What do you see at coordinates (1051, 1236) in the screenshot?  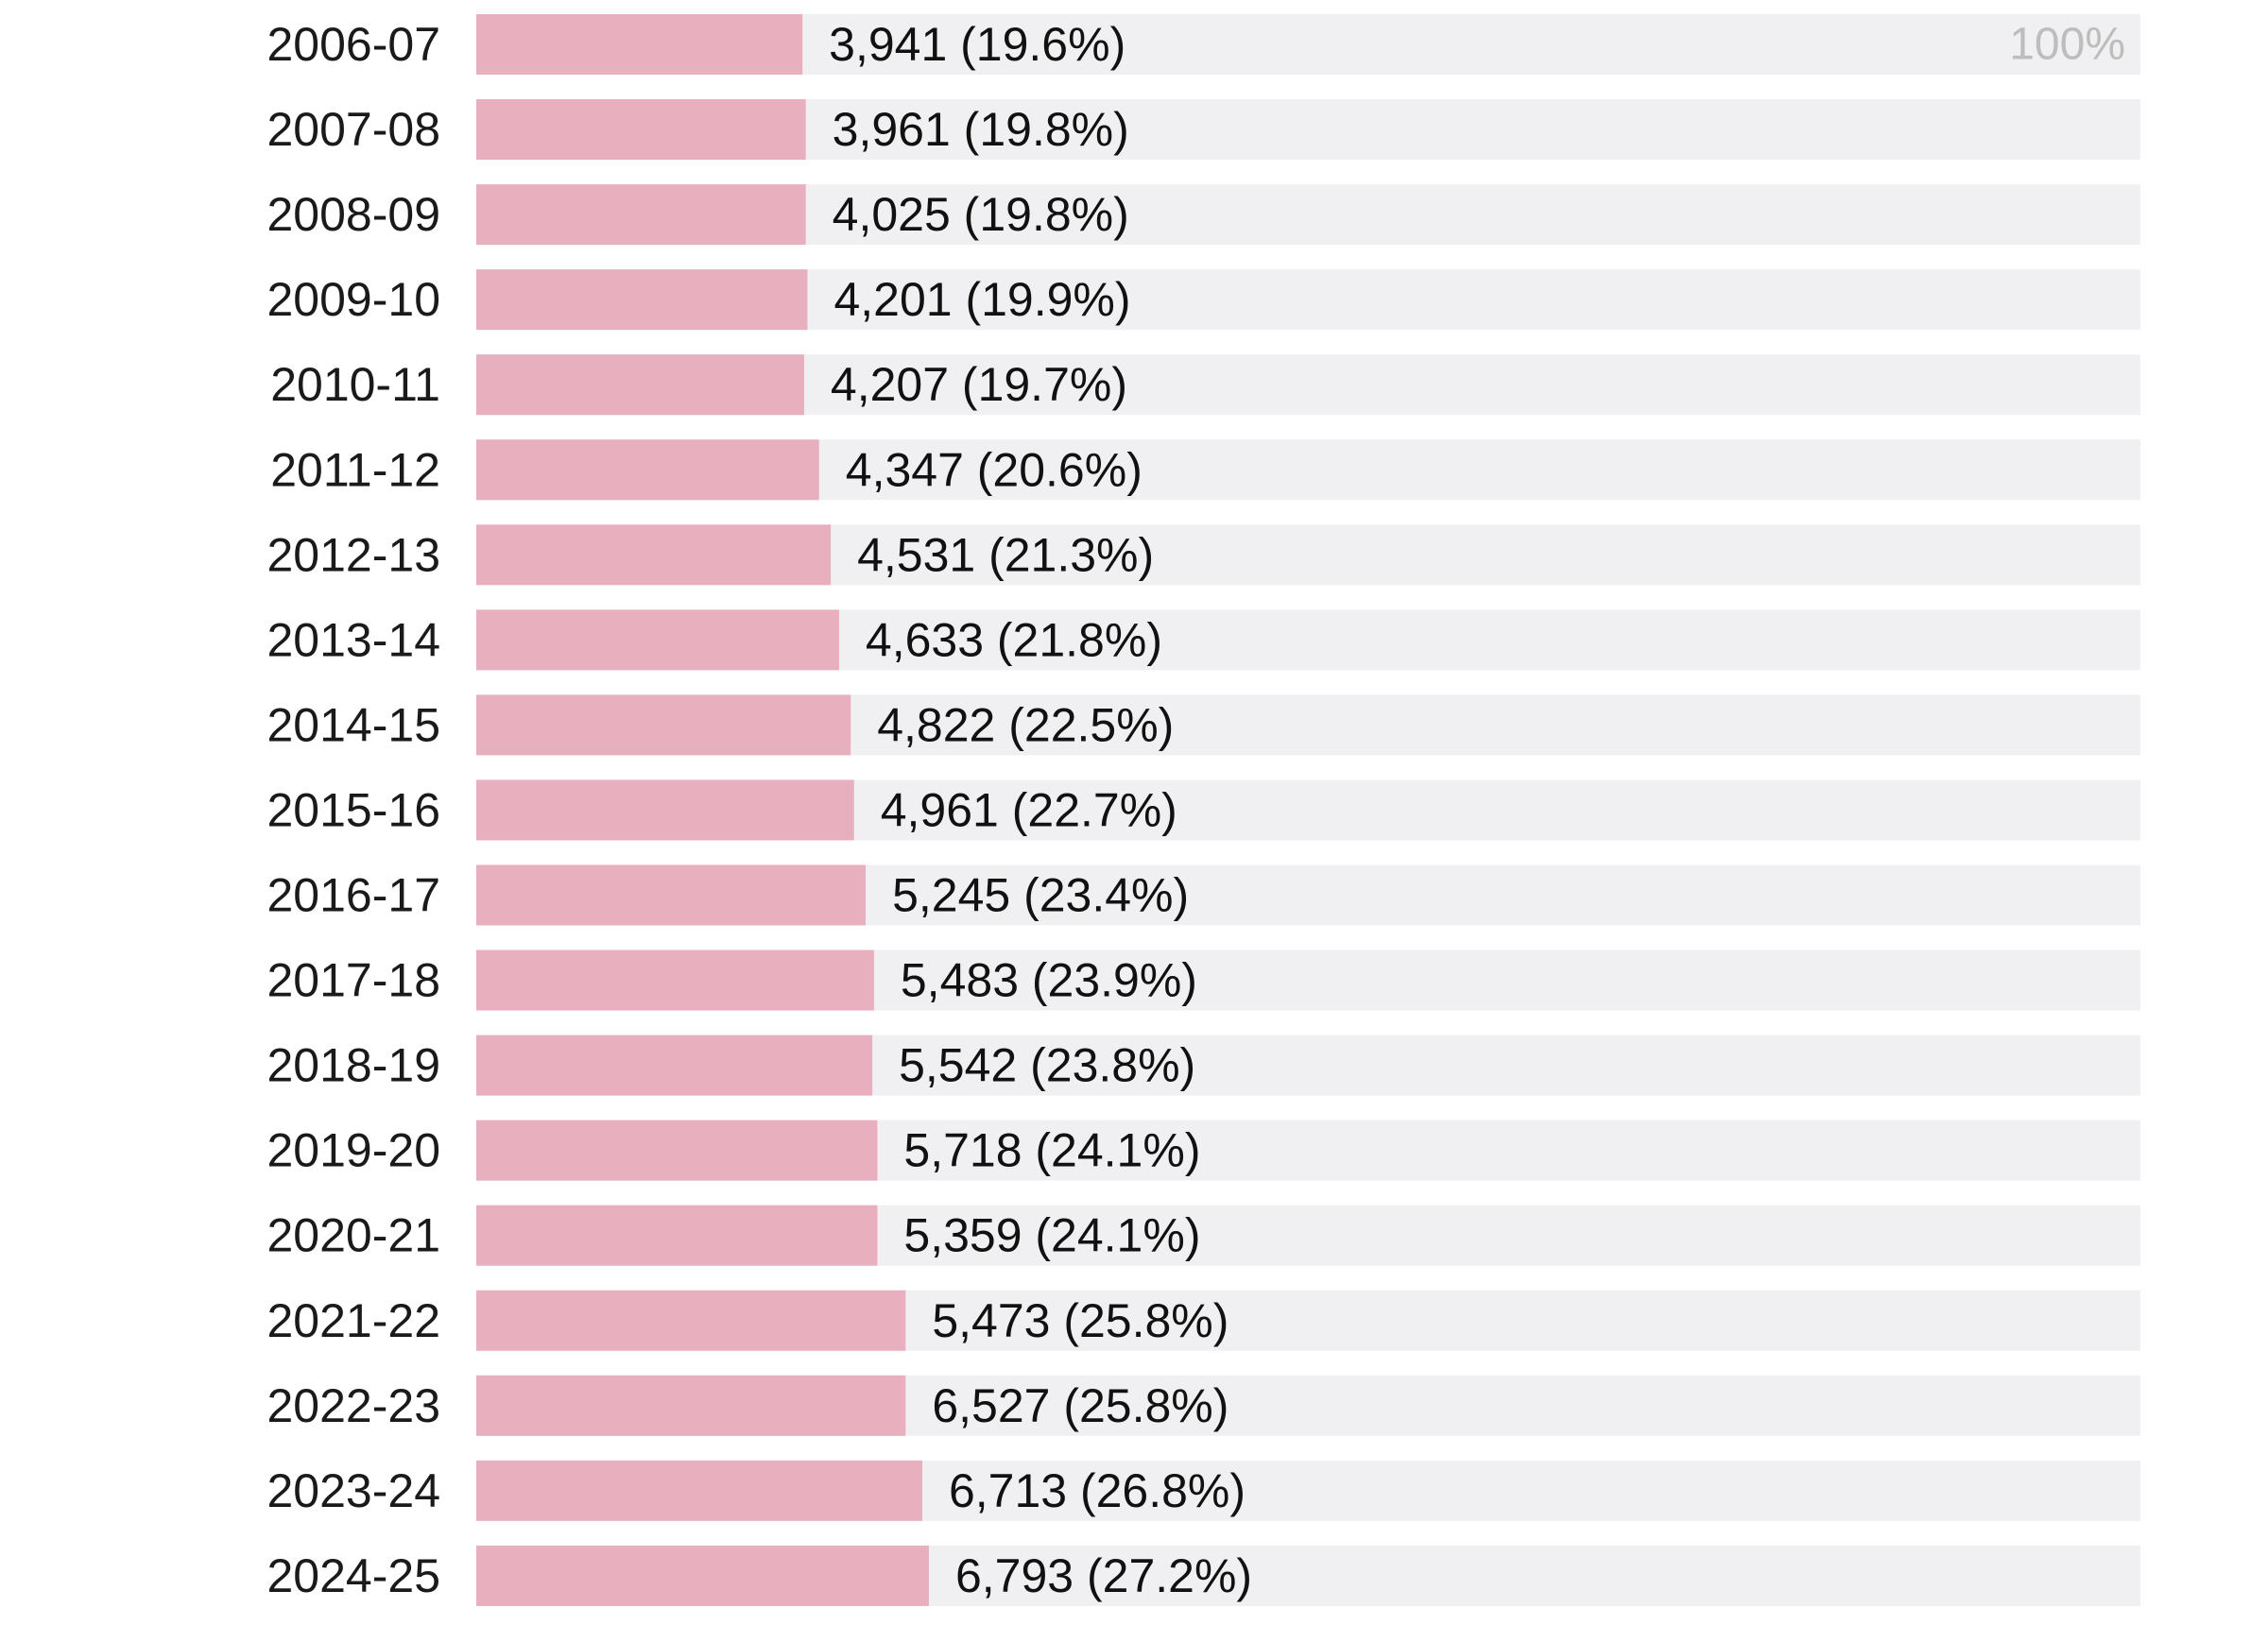 I see `data-label: 5,359 (24.1%)` at bounding box center [1051, 1236].